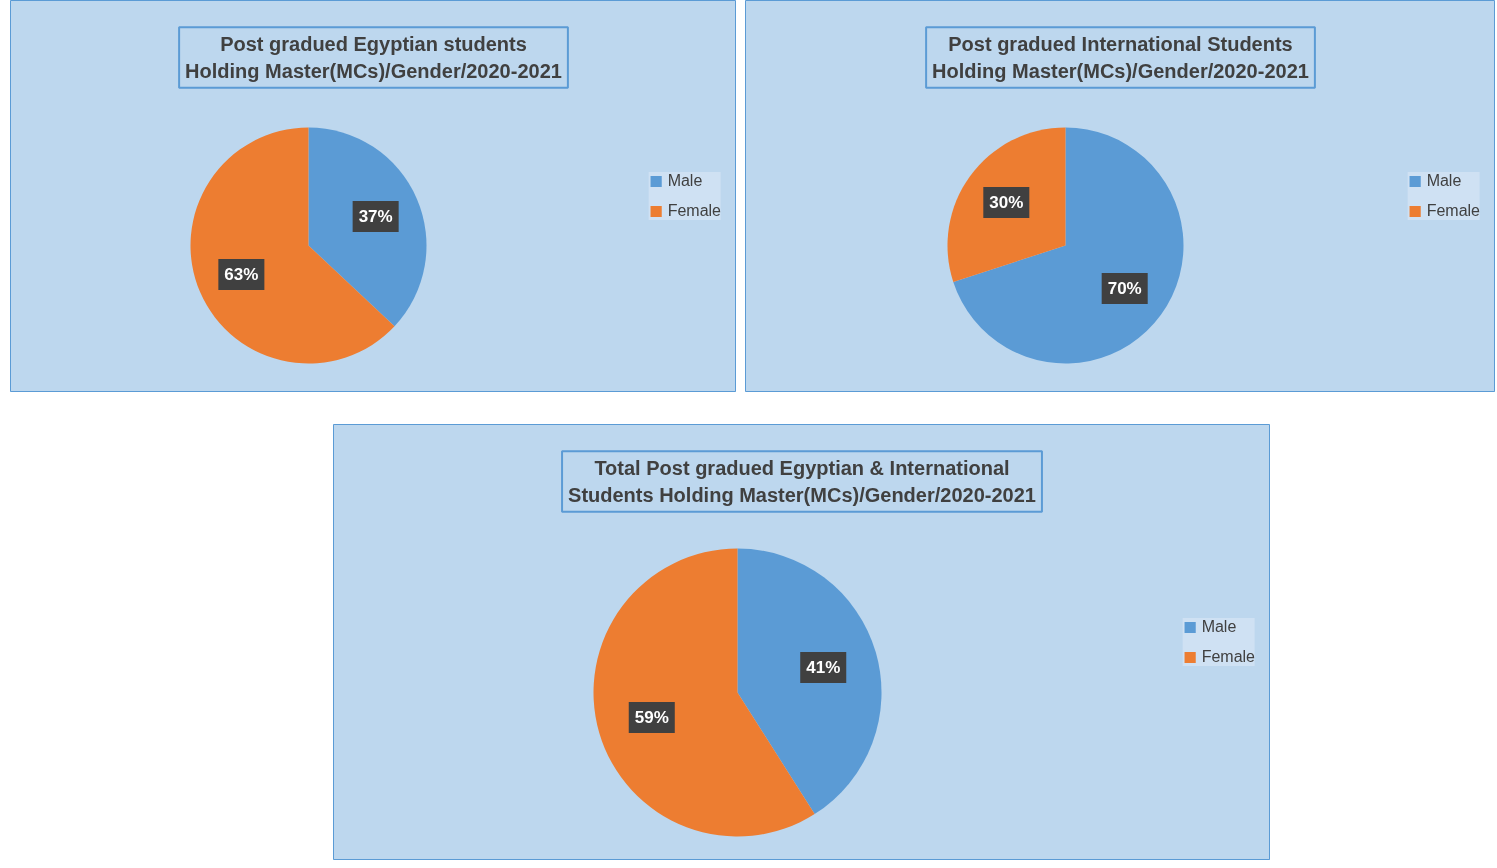 This screenshot has width=1497, height=868. What do you see at coordinates (1120, 57) in the screenshot?
I see `chart-title: Post gradued International Students Holding Master(MCs)/Gender/2020-2021` at bounding box center [1120, 57].